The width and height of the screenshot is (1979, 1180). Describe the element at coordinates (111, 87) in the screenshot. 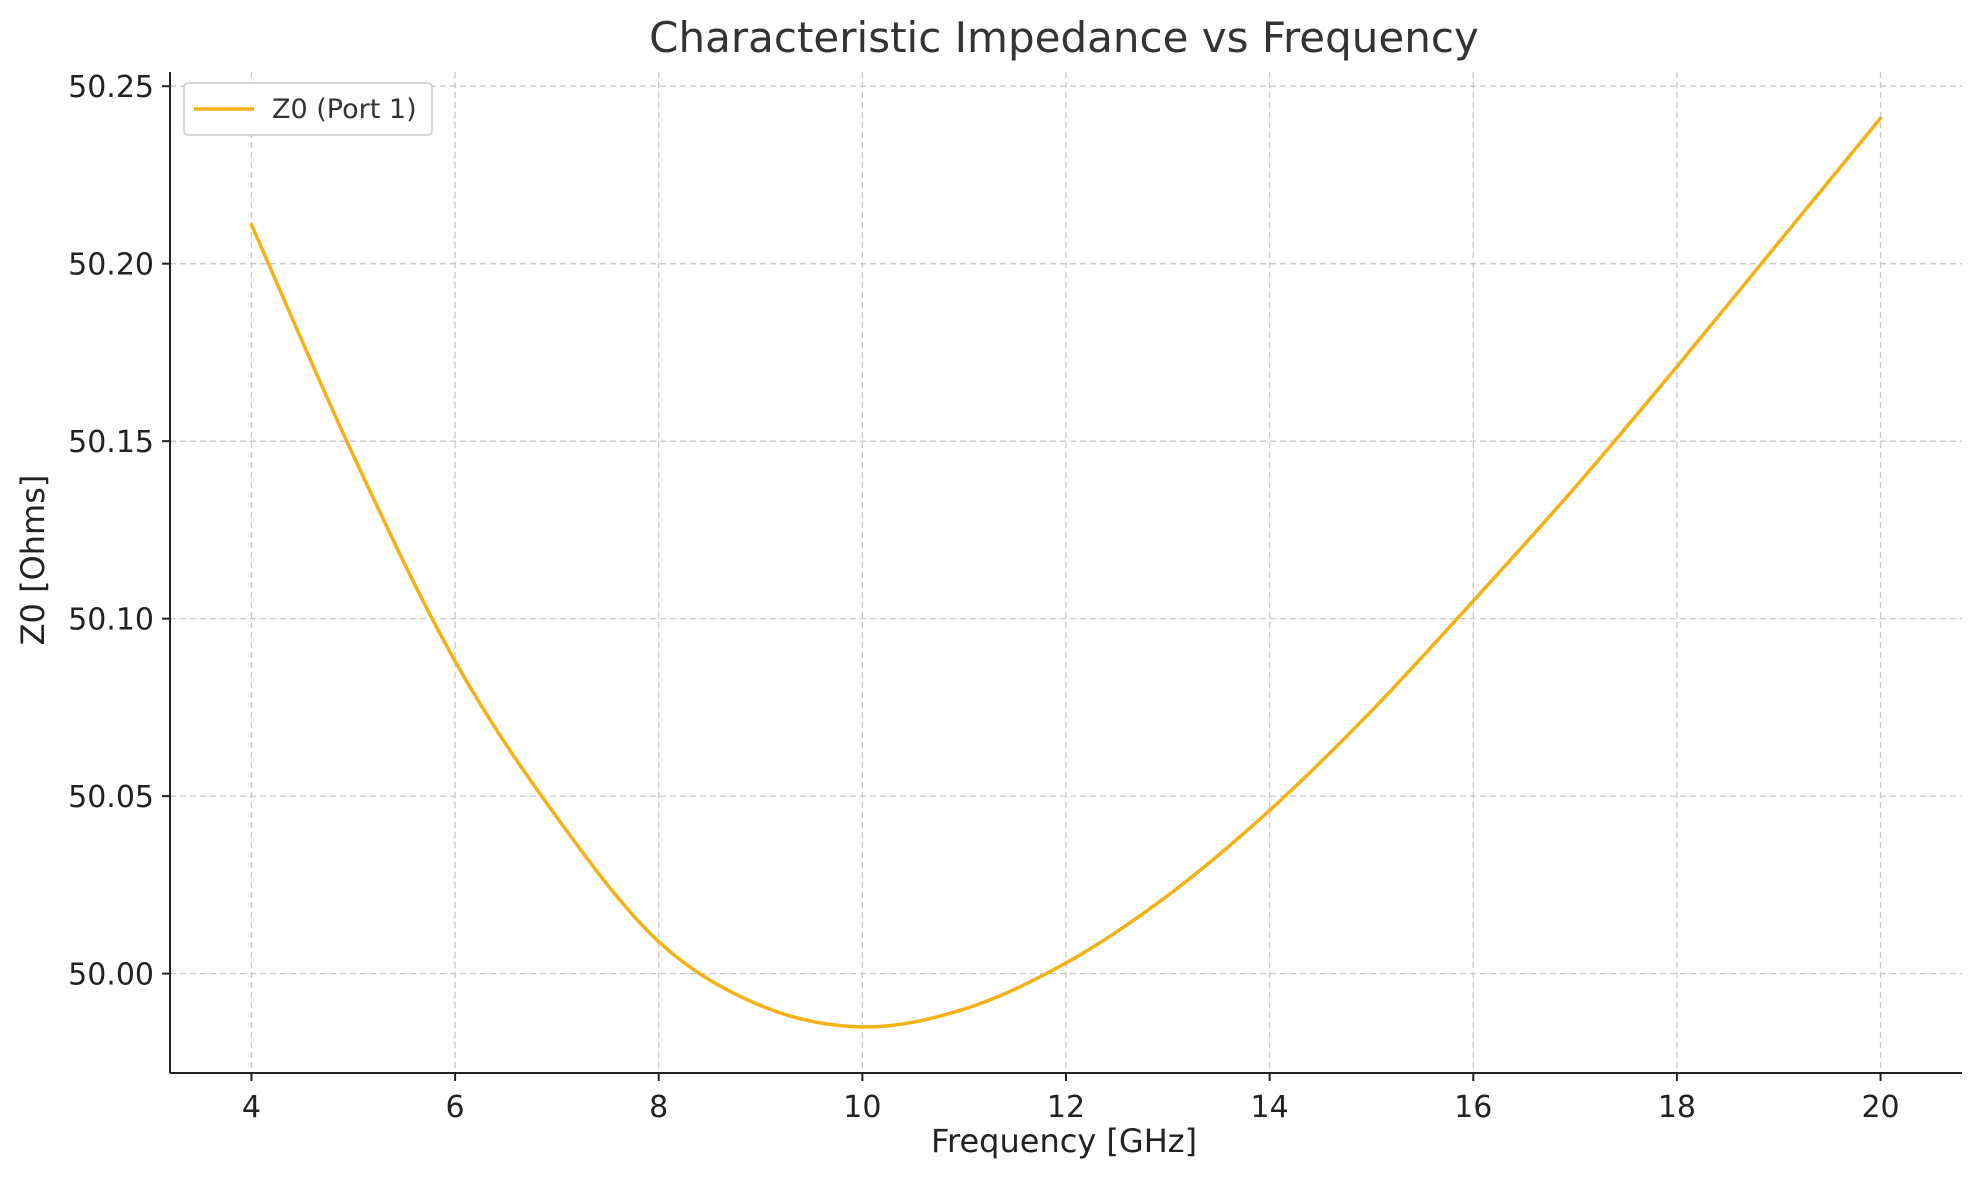

I see `y-tick-label: 50.25` at that location.